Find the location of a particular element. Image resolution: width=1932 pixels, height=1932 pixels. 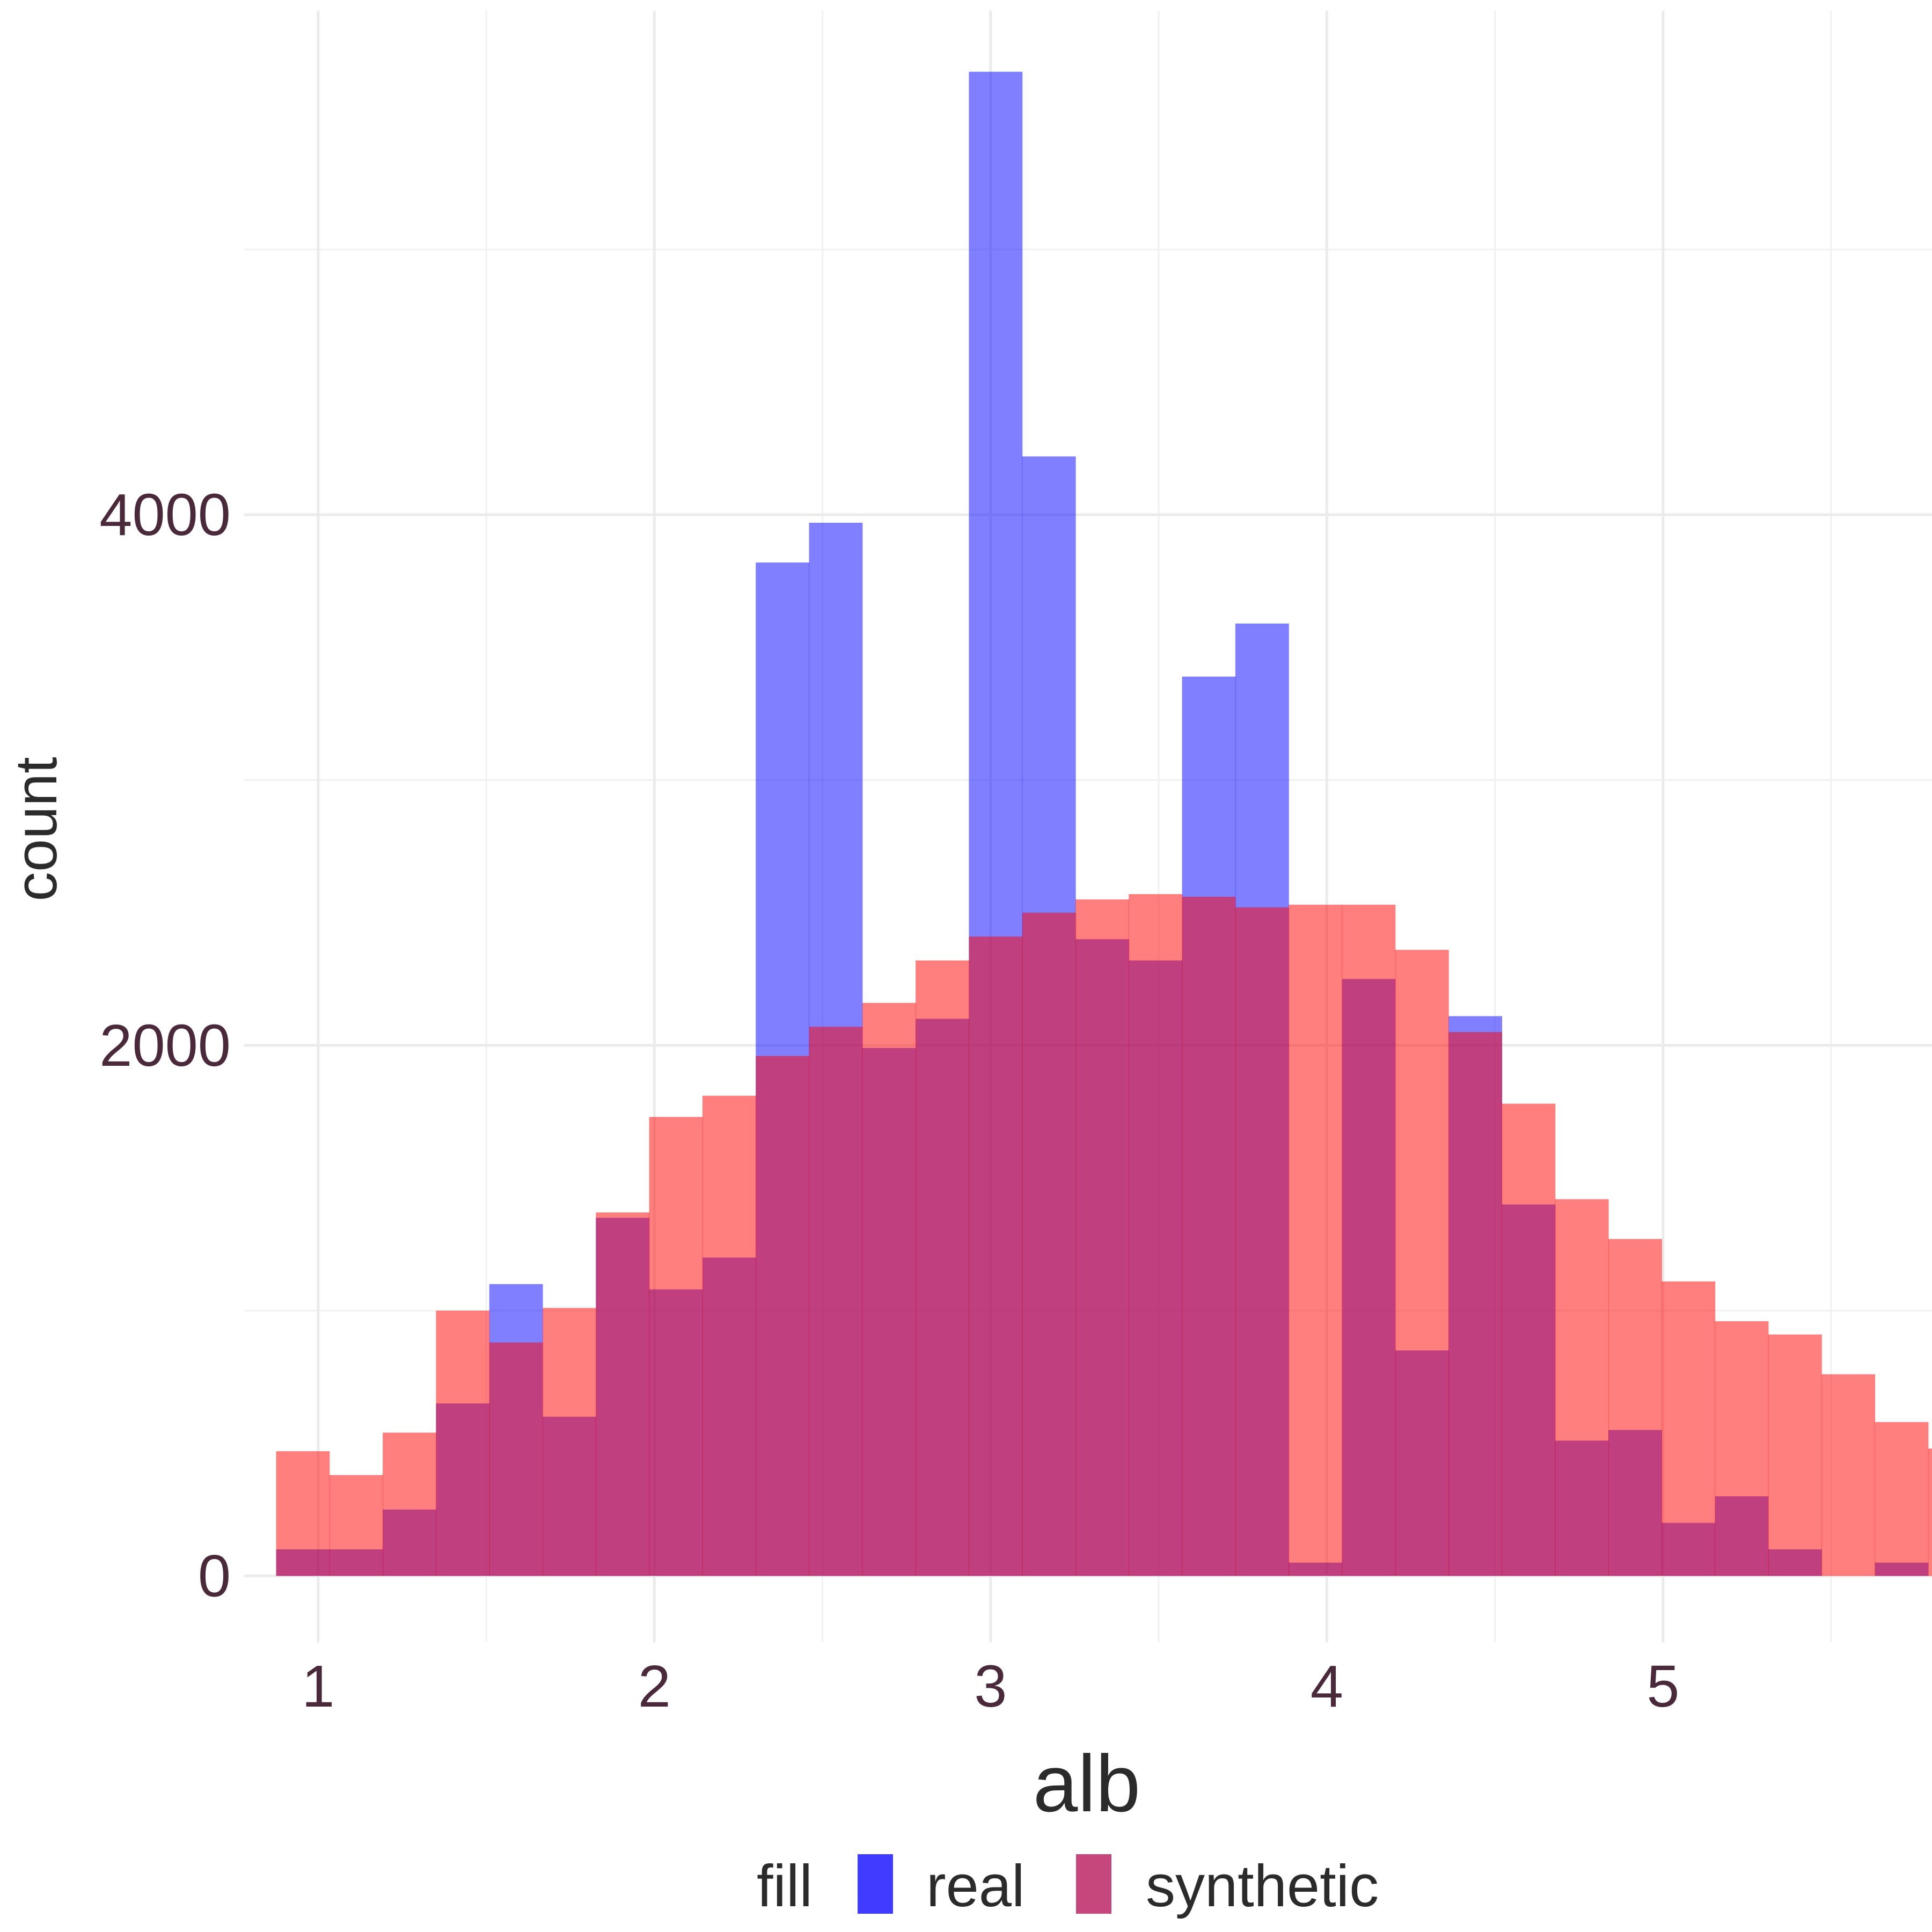

x-tick-label: 3 is located at coordinates (990, 1686).